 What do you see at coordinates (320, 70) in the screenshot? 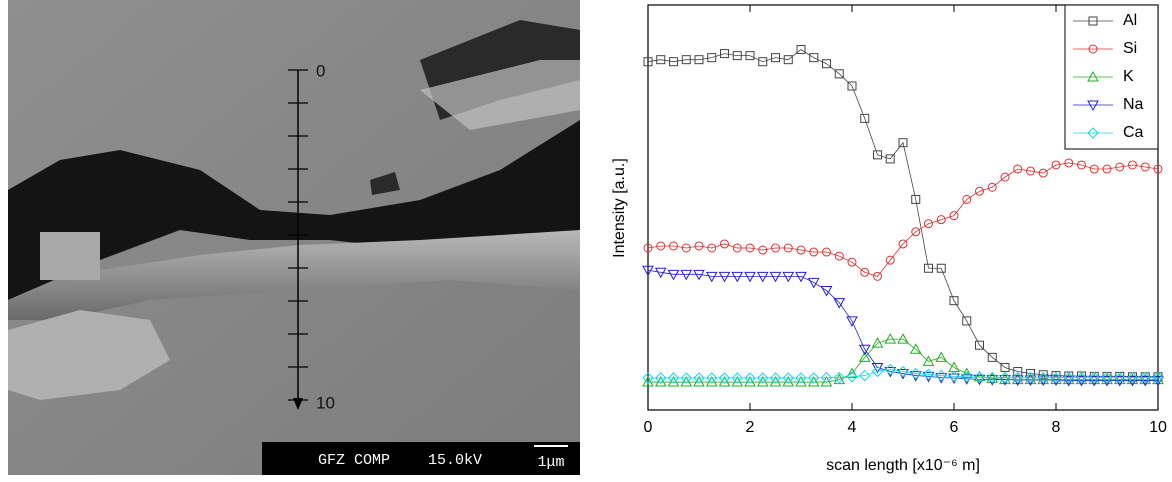
I see `scale-start: 0` at bounding box center [320, 70].